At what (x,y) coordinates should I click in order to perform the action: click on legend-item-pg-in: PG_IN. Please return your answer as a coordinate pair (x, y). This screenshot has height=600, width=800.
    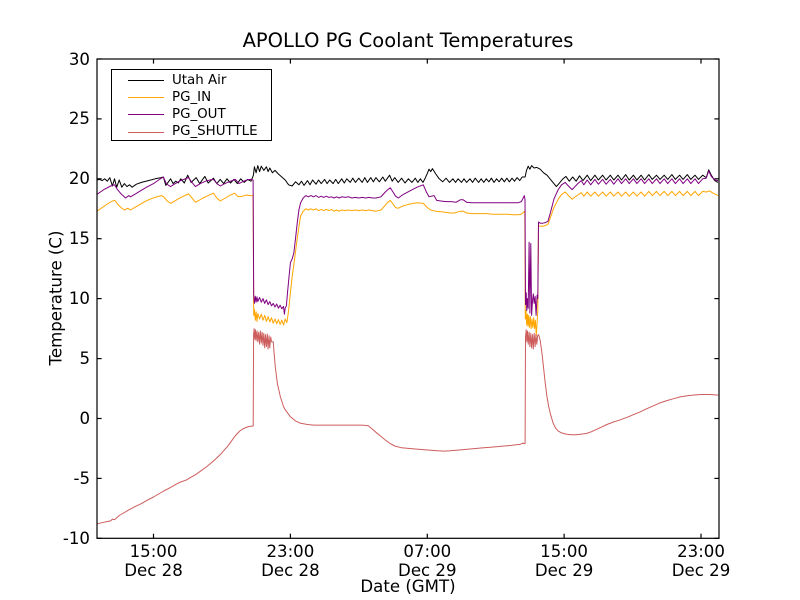
    Looking at the image, I should click on (199, 97).